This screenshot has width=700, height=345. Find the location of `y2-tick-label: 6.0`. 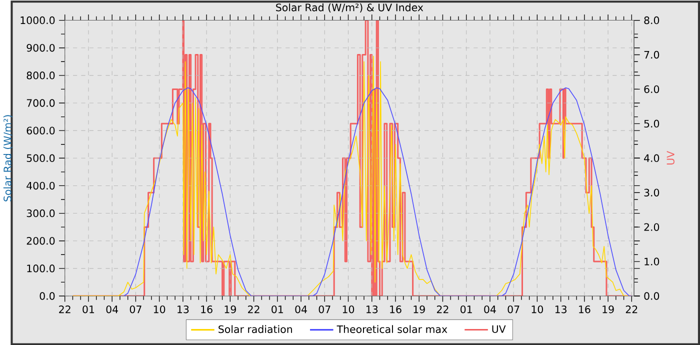

y2-tick-label: 6.0 is located at coordinates (652, 89).